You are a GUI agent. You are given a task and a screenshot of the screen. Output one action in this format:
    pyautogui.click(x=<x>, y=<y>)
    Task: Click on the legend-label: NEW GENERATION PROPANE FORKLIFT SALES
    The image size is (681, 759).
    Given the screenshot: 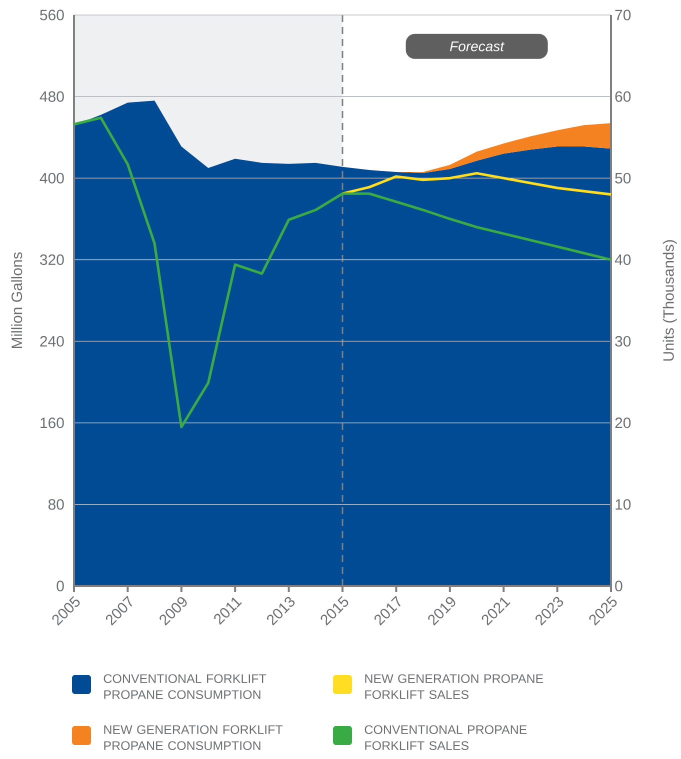 What is the action you would take?
    pyautogui.click(x=454, y=687)
    